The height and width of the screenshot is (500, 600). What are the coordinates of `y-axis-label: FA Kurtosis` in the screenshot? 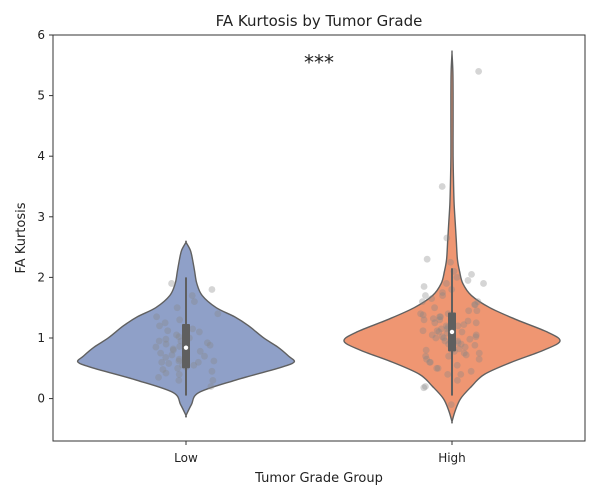 It's located at (21, 237).